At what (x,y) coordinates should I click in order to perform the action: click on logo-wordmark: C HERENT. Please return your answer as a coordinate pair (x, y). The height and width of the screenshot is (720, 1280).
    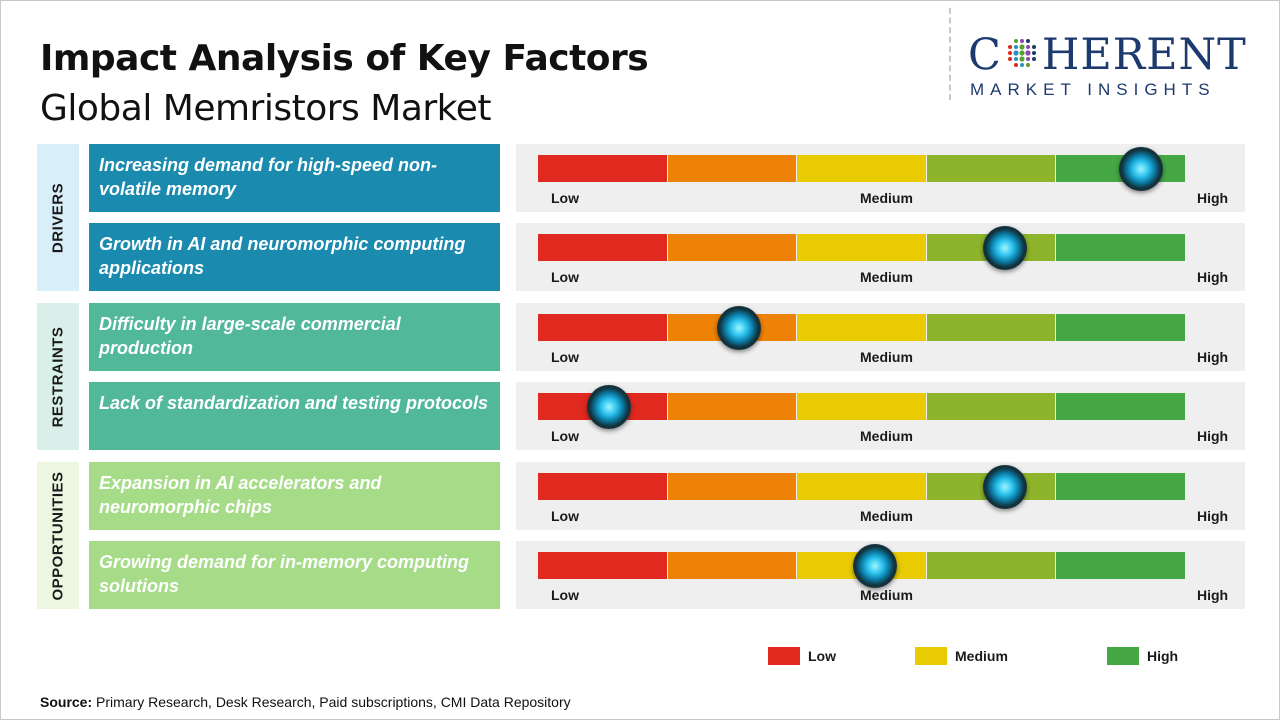
    Looking at the image, I should click on (1107, 55).